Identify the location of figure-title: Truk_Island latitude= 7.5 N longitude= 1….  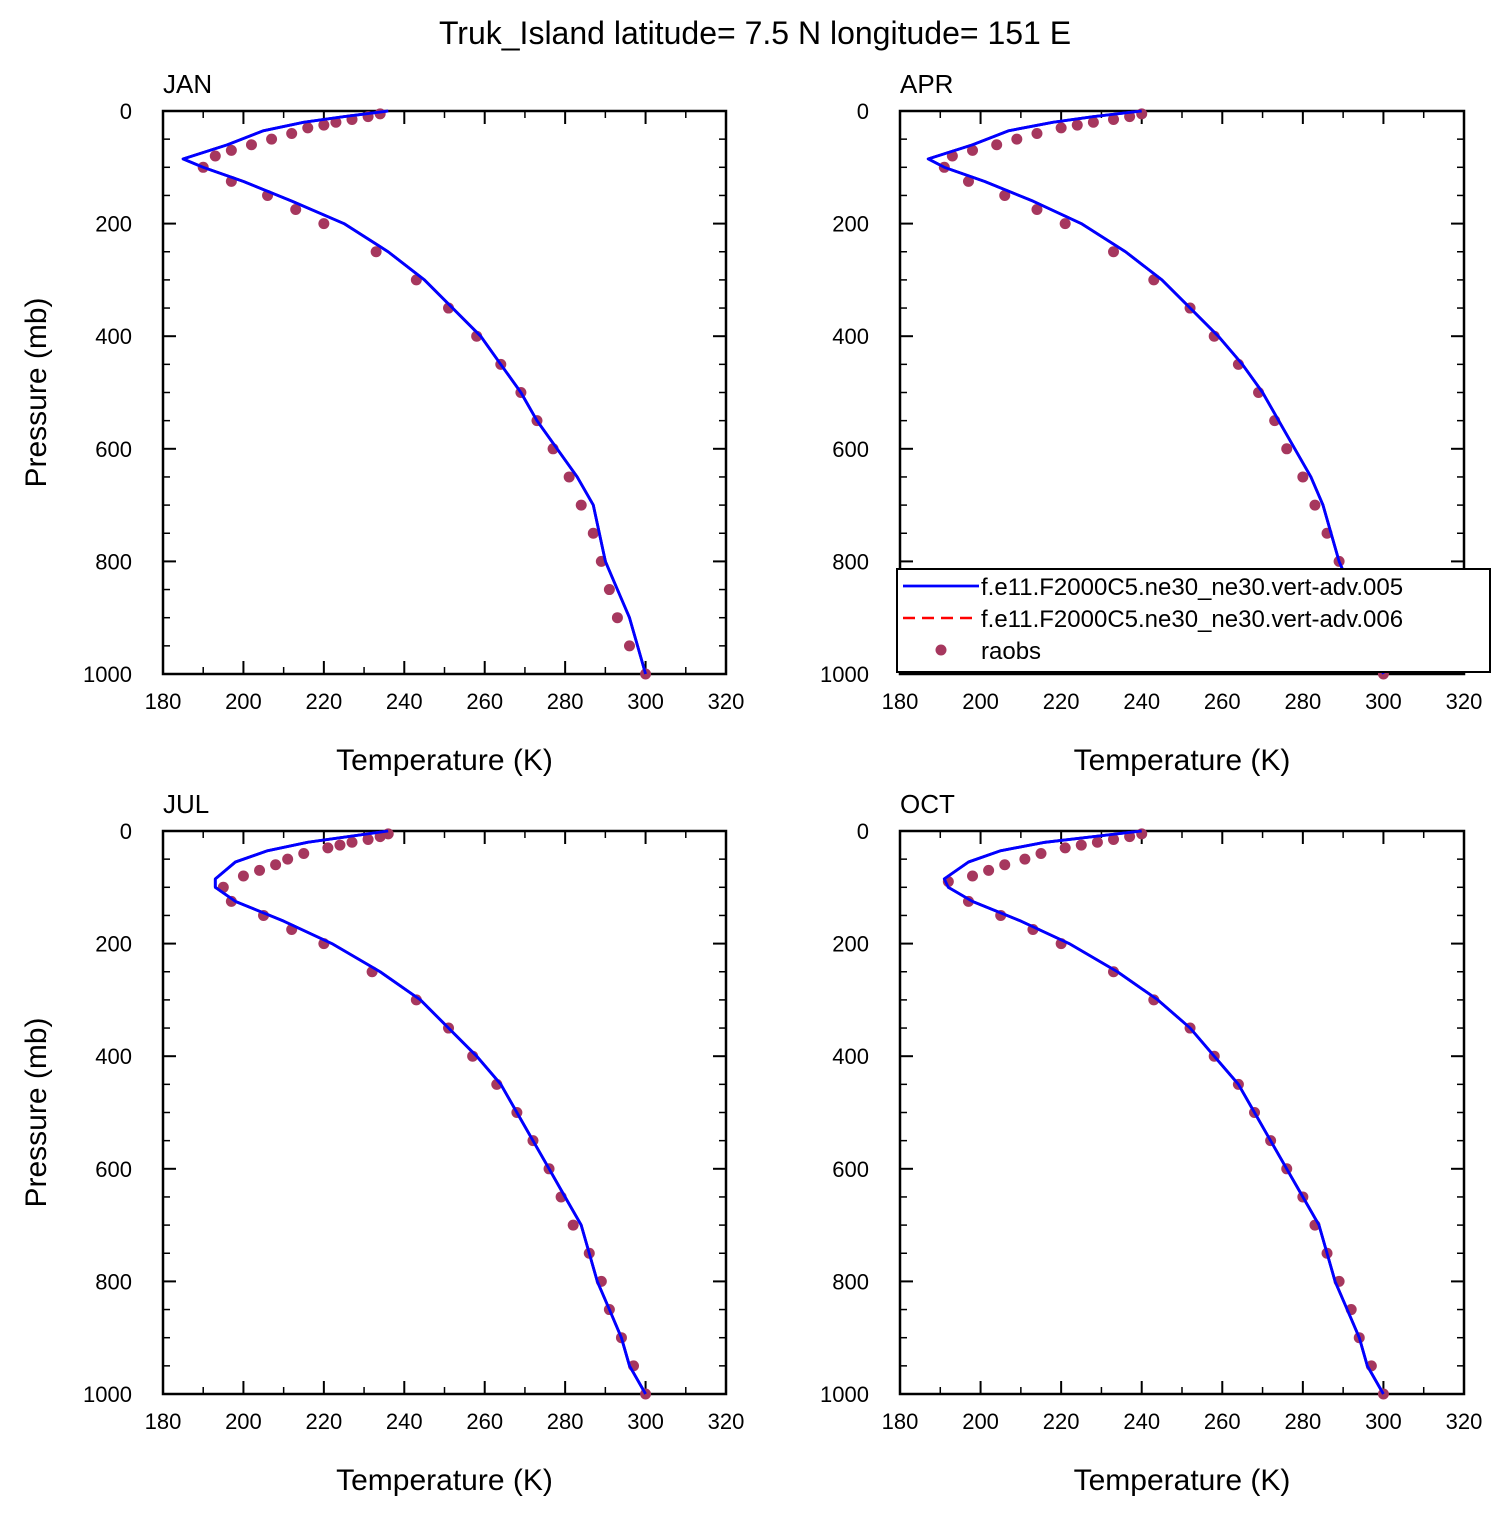
(755, 33).